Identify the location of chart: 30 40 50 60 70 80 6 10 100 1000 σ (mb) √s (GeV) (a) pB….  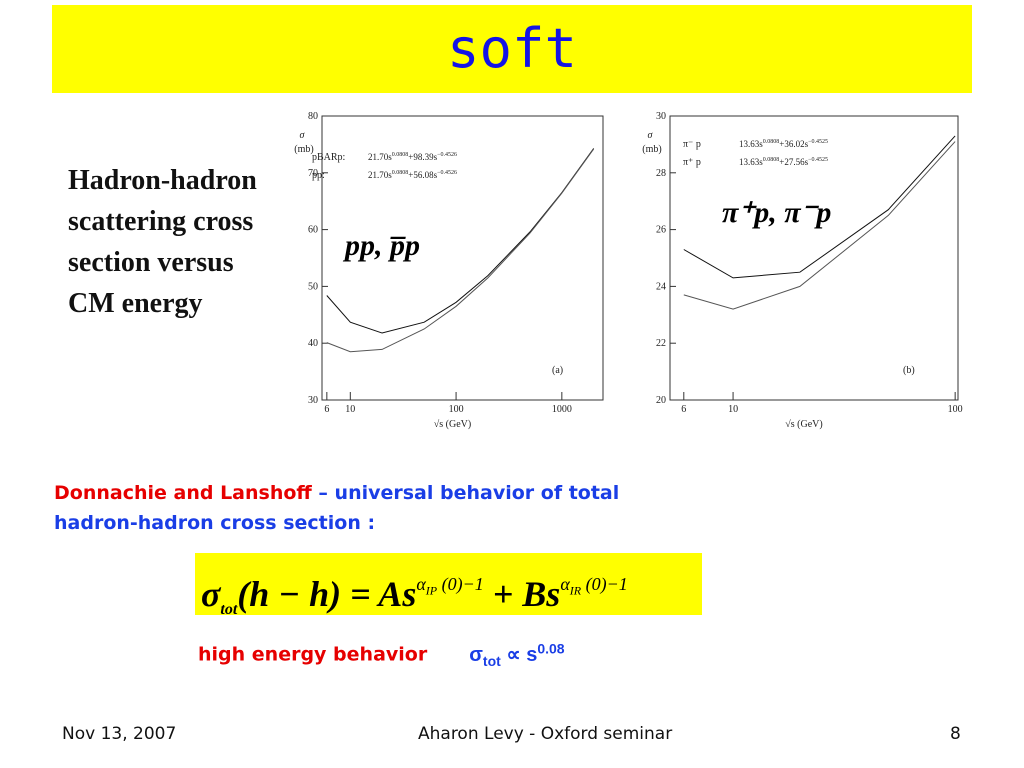
(449, 270).